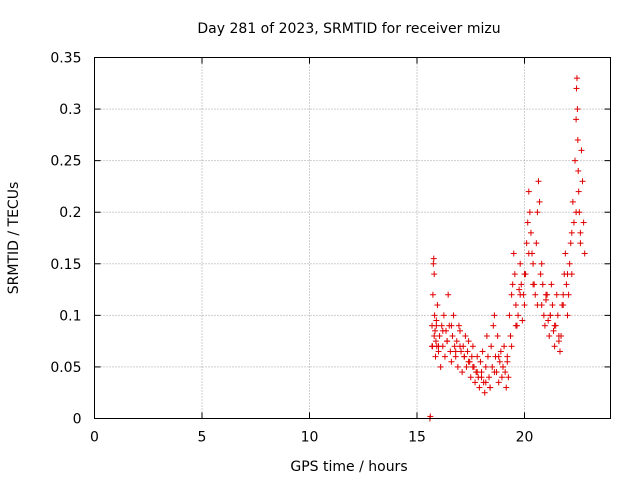 The image size is (640, 480). I want to click on x-tick-label: 20, so click(525, 438).